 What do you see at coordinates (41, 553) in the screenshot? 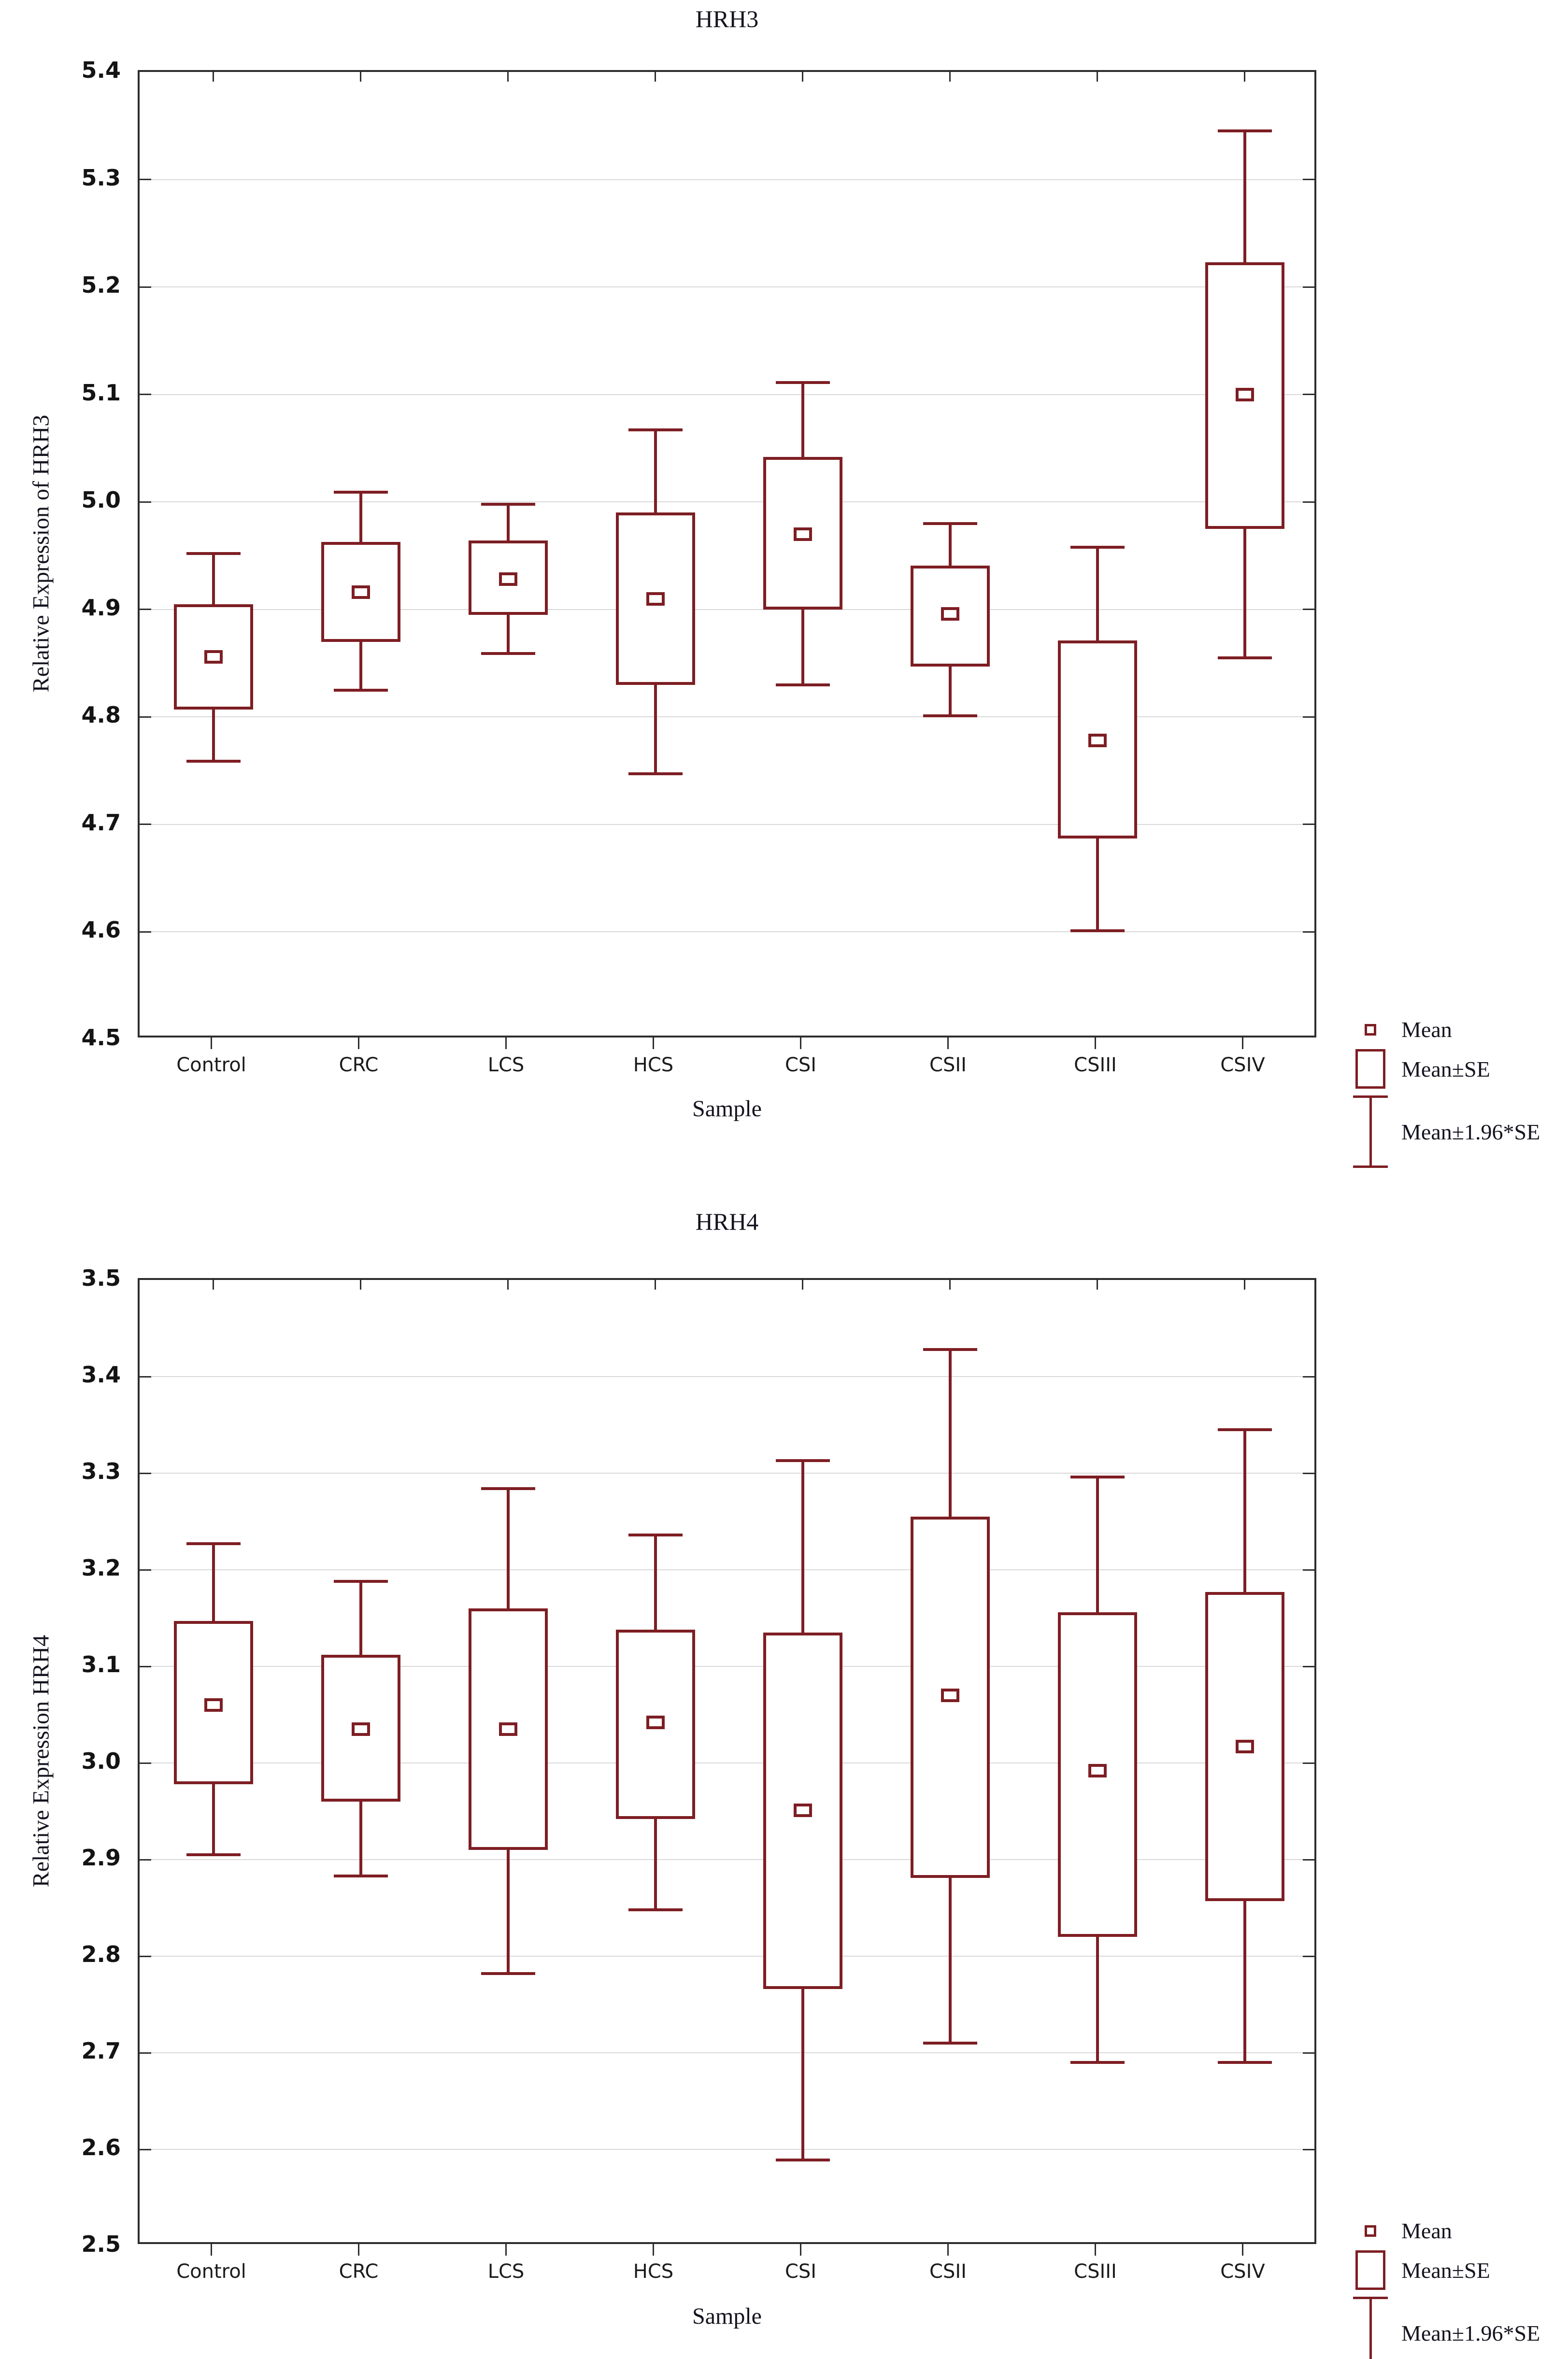
I see `y-axis-title-hrh3: Relative Expression of HRH3` at bounding box center [41, 553].